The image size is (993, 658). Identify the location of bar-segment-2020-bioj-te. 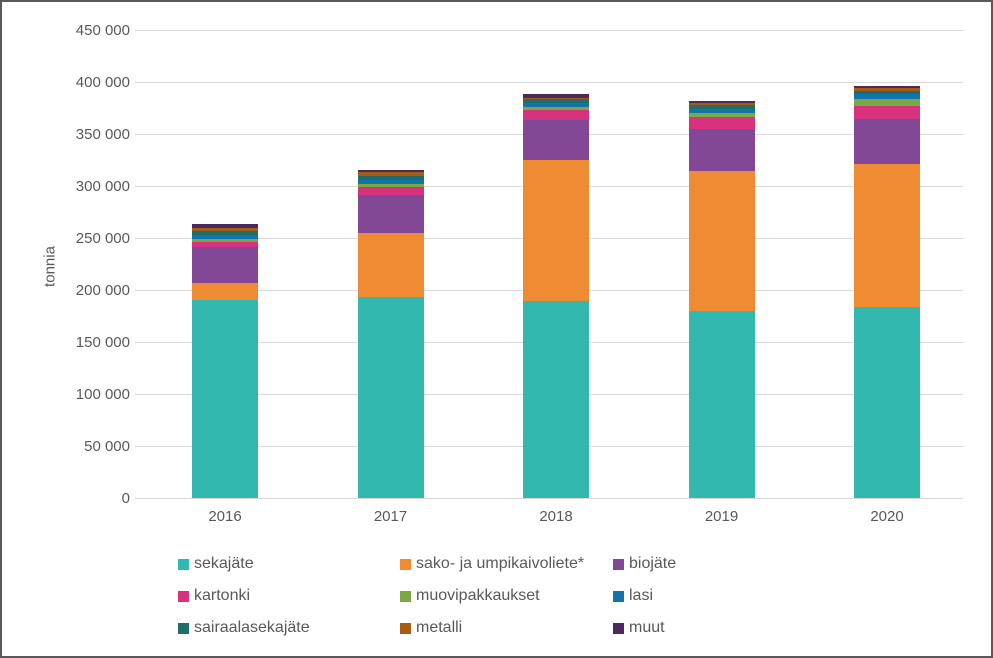
(887, 142).